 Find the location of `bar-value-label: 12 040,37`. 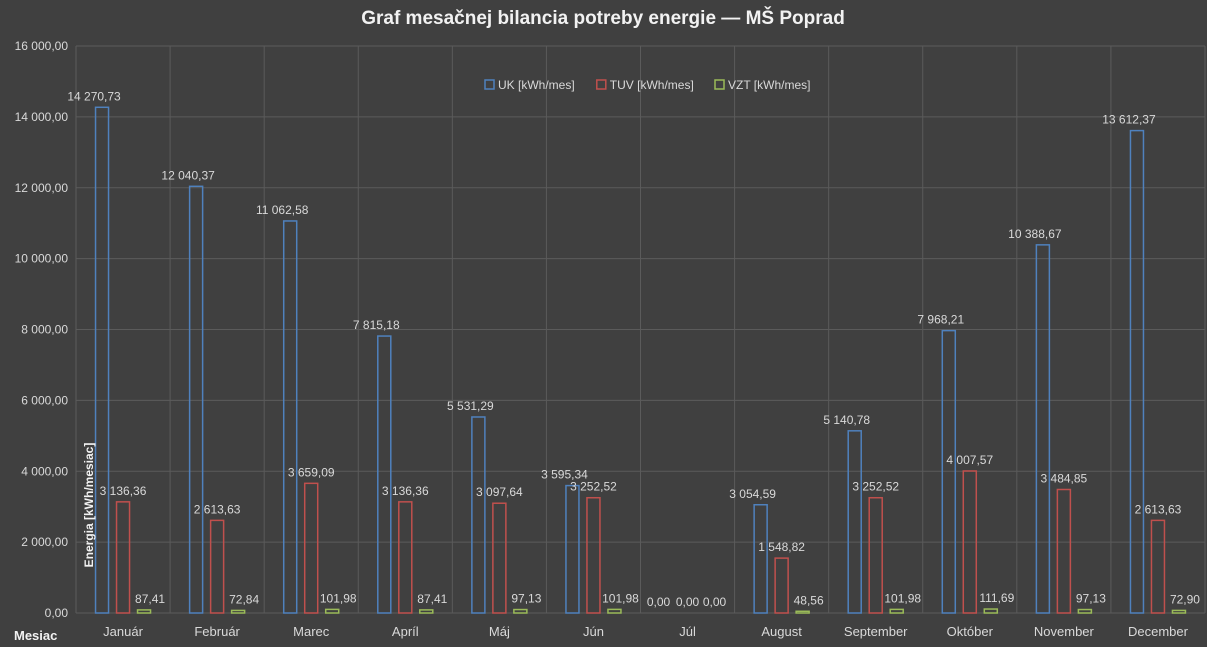

bar-value-label: 12 040,37 is located at coordinates (188, 175).